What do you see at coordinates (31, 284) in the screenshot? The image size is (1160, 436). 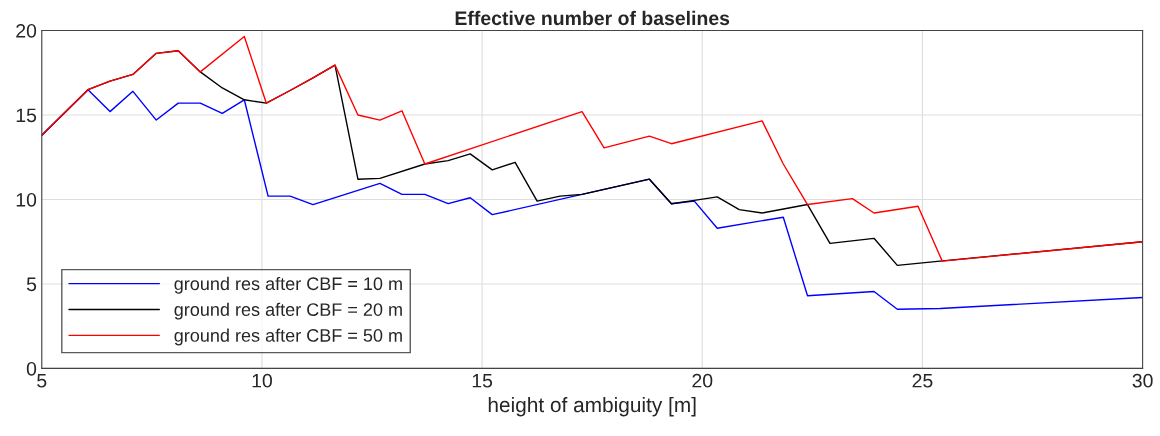 I see `y-tick-label: 5` at bounding box center [31, 284].